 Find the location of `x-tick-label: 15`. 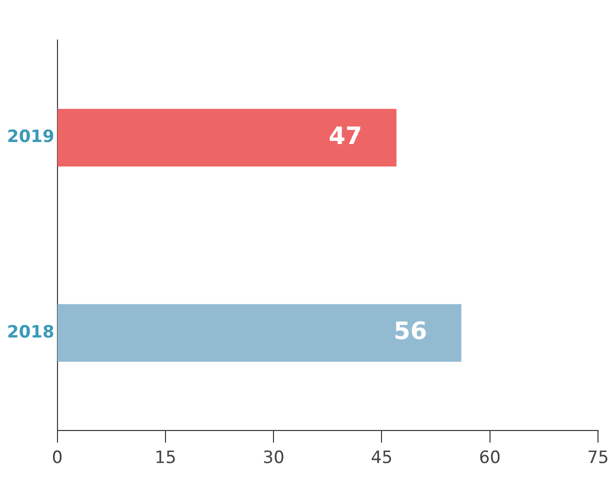

x-tick-label: 15 is located at coordinates (165, 458).